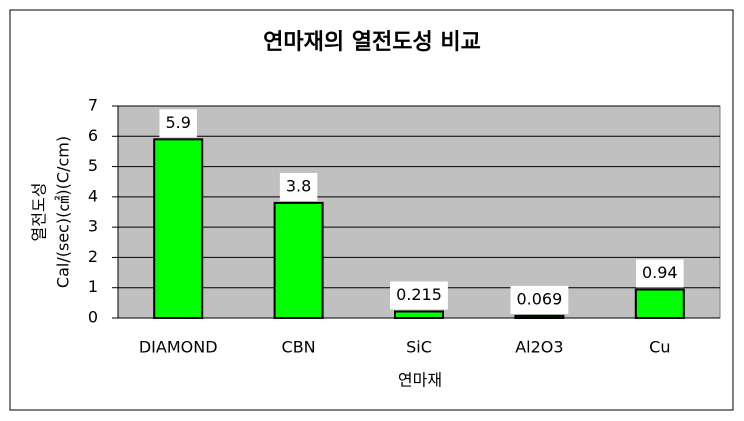  I want to click on data-label: 5.9, so click(177, 122).